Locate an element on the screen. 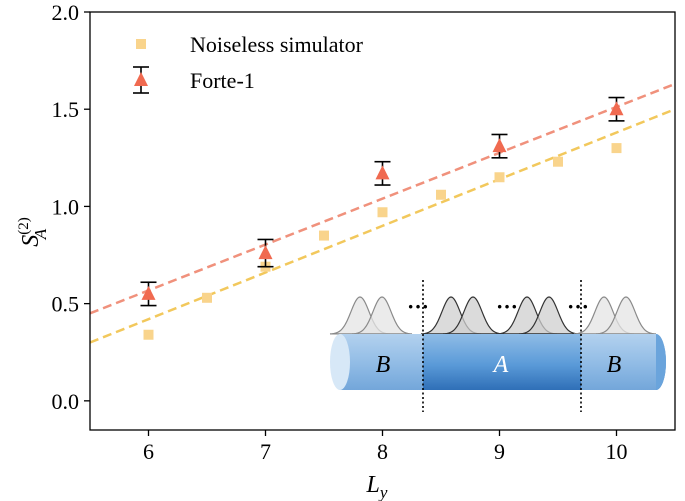  region-label-b-2: B is located at coordinates (614, 365).